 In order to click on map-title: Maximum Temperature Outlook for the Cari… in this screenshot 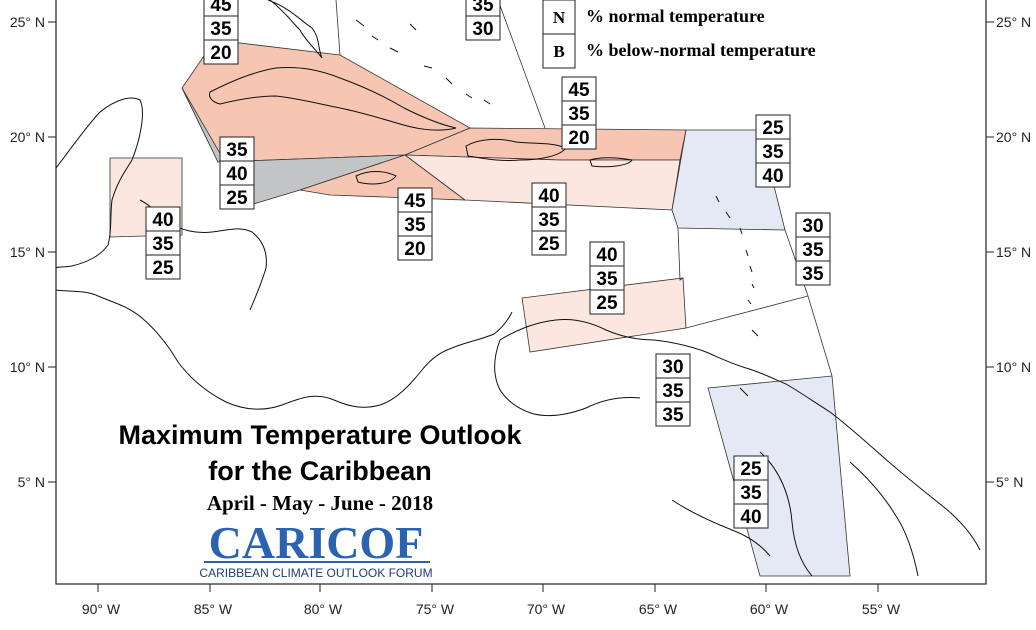, I will do `click(320, 467)`.